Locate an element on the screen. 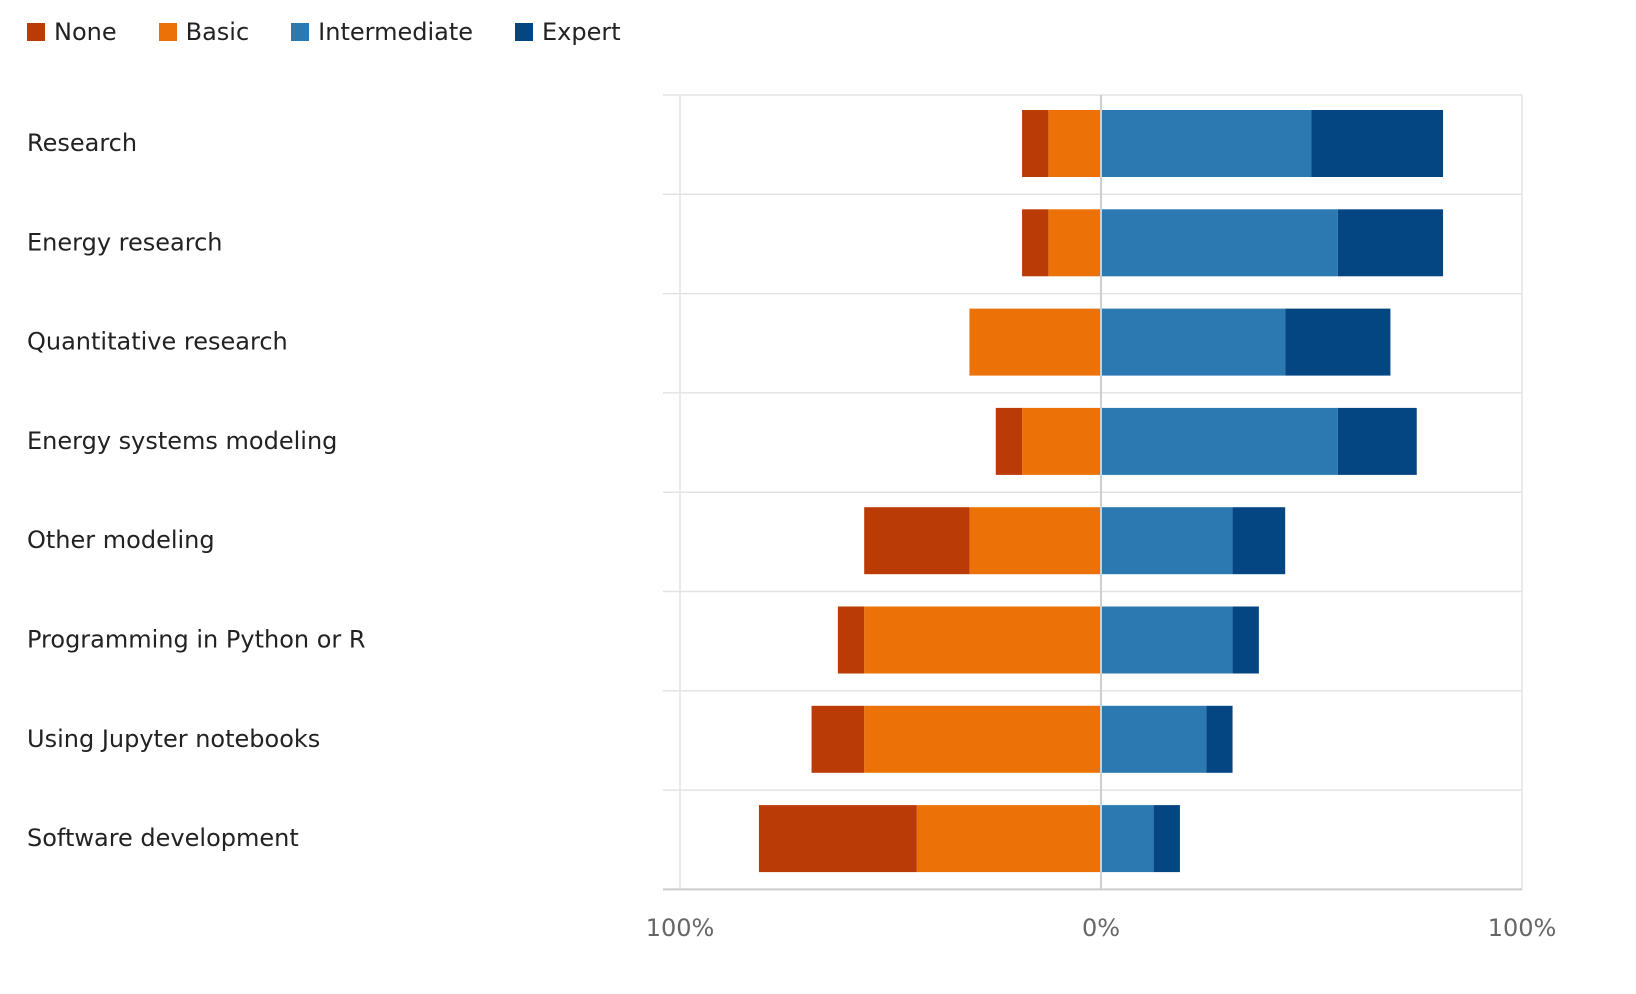  legend-item-basic: Basic is located at coordinates (204, 32).